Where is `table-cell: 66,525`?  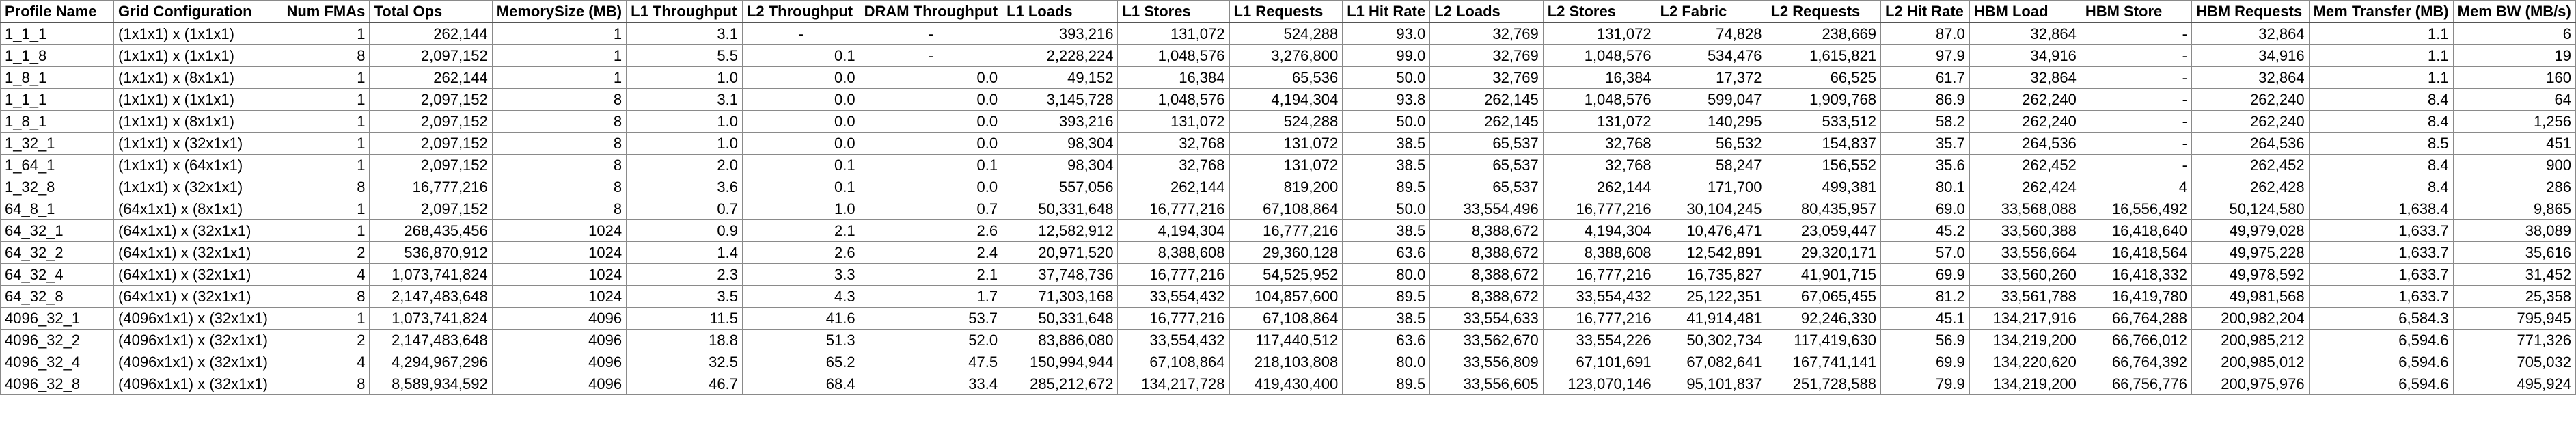 table-cell: 66,525 is located at coordinates (1823, 77).